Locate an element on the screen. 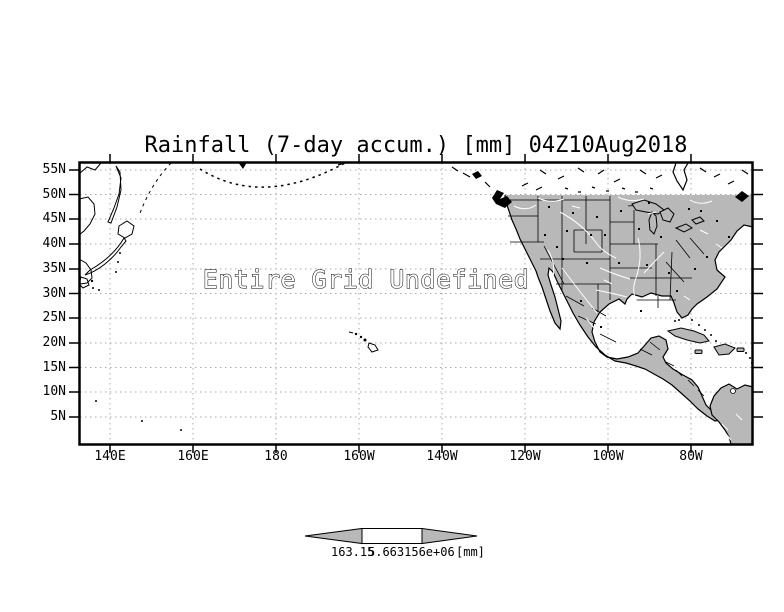 This screenshot has height=612, width=784. mexico-state-borders is located at coordinates (635, 346).